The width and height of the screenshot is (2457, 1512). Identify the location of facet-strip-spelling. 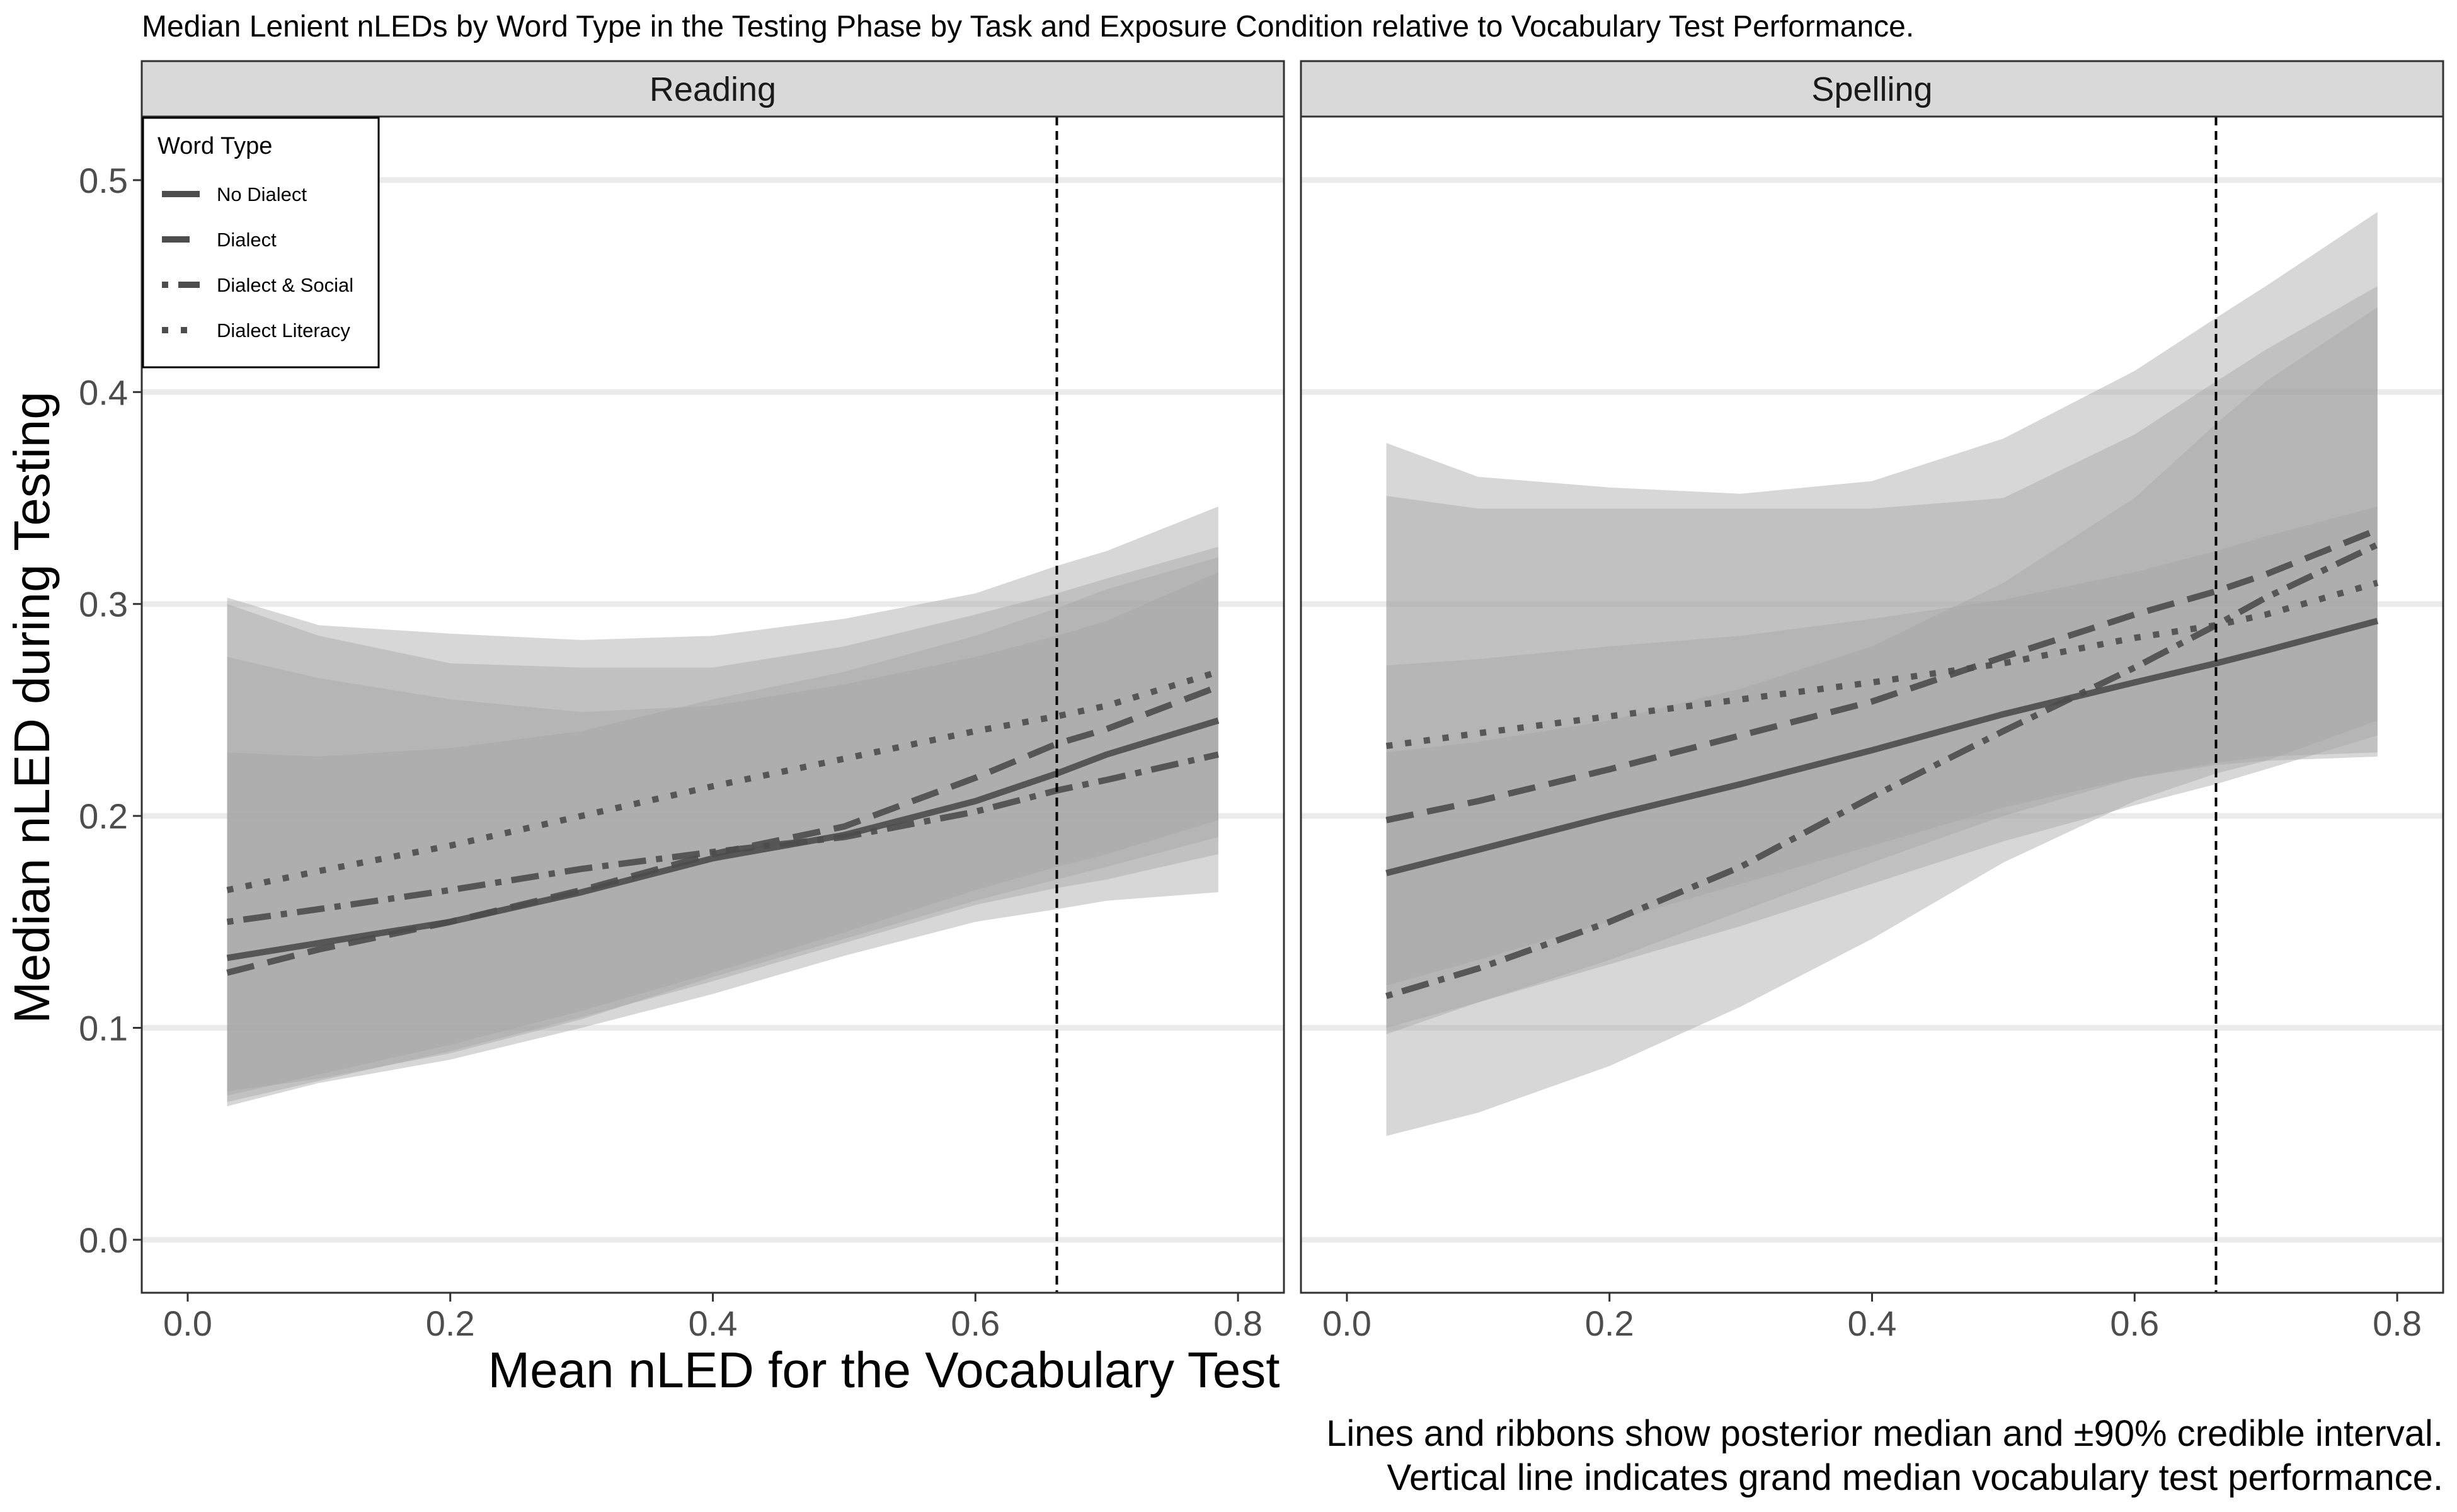
(1872, 89).